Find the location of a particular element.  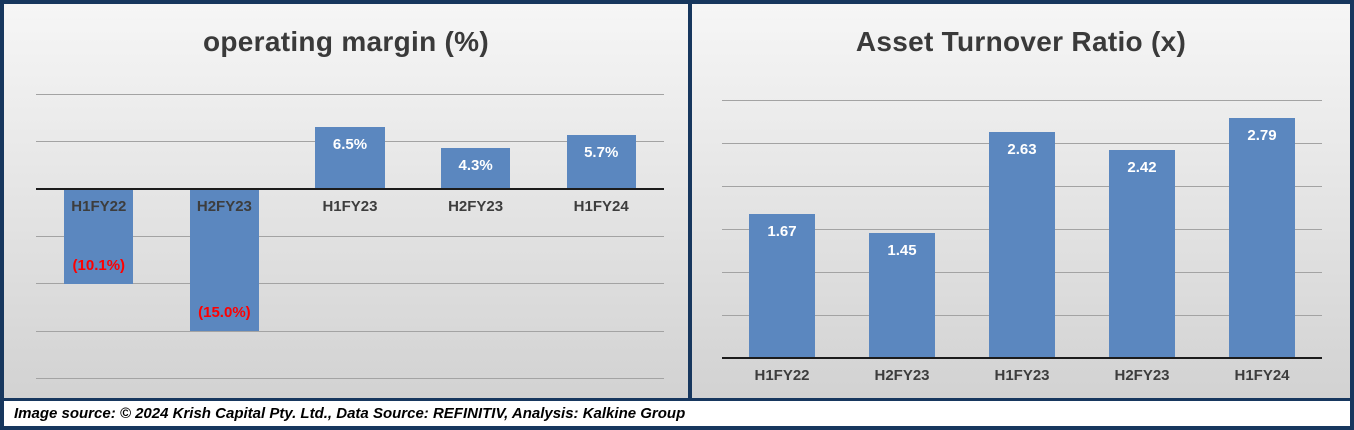

panel-divider is located at coordinates (690, 201).